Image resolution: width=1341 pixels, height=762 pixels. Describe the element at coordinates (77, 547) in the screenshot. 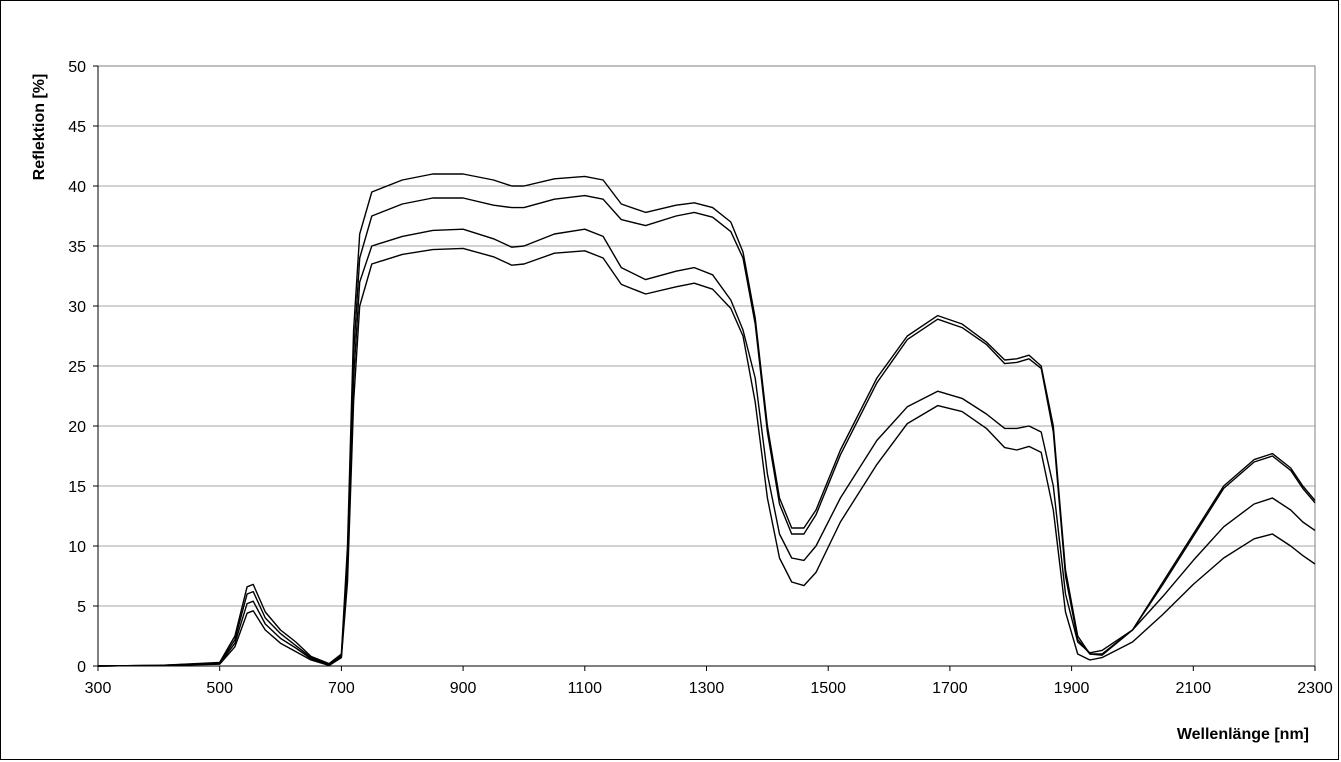

I see `y-tick-label-10: 10` at that location.